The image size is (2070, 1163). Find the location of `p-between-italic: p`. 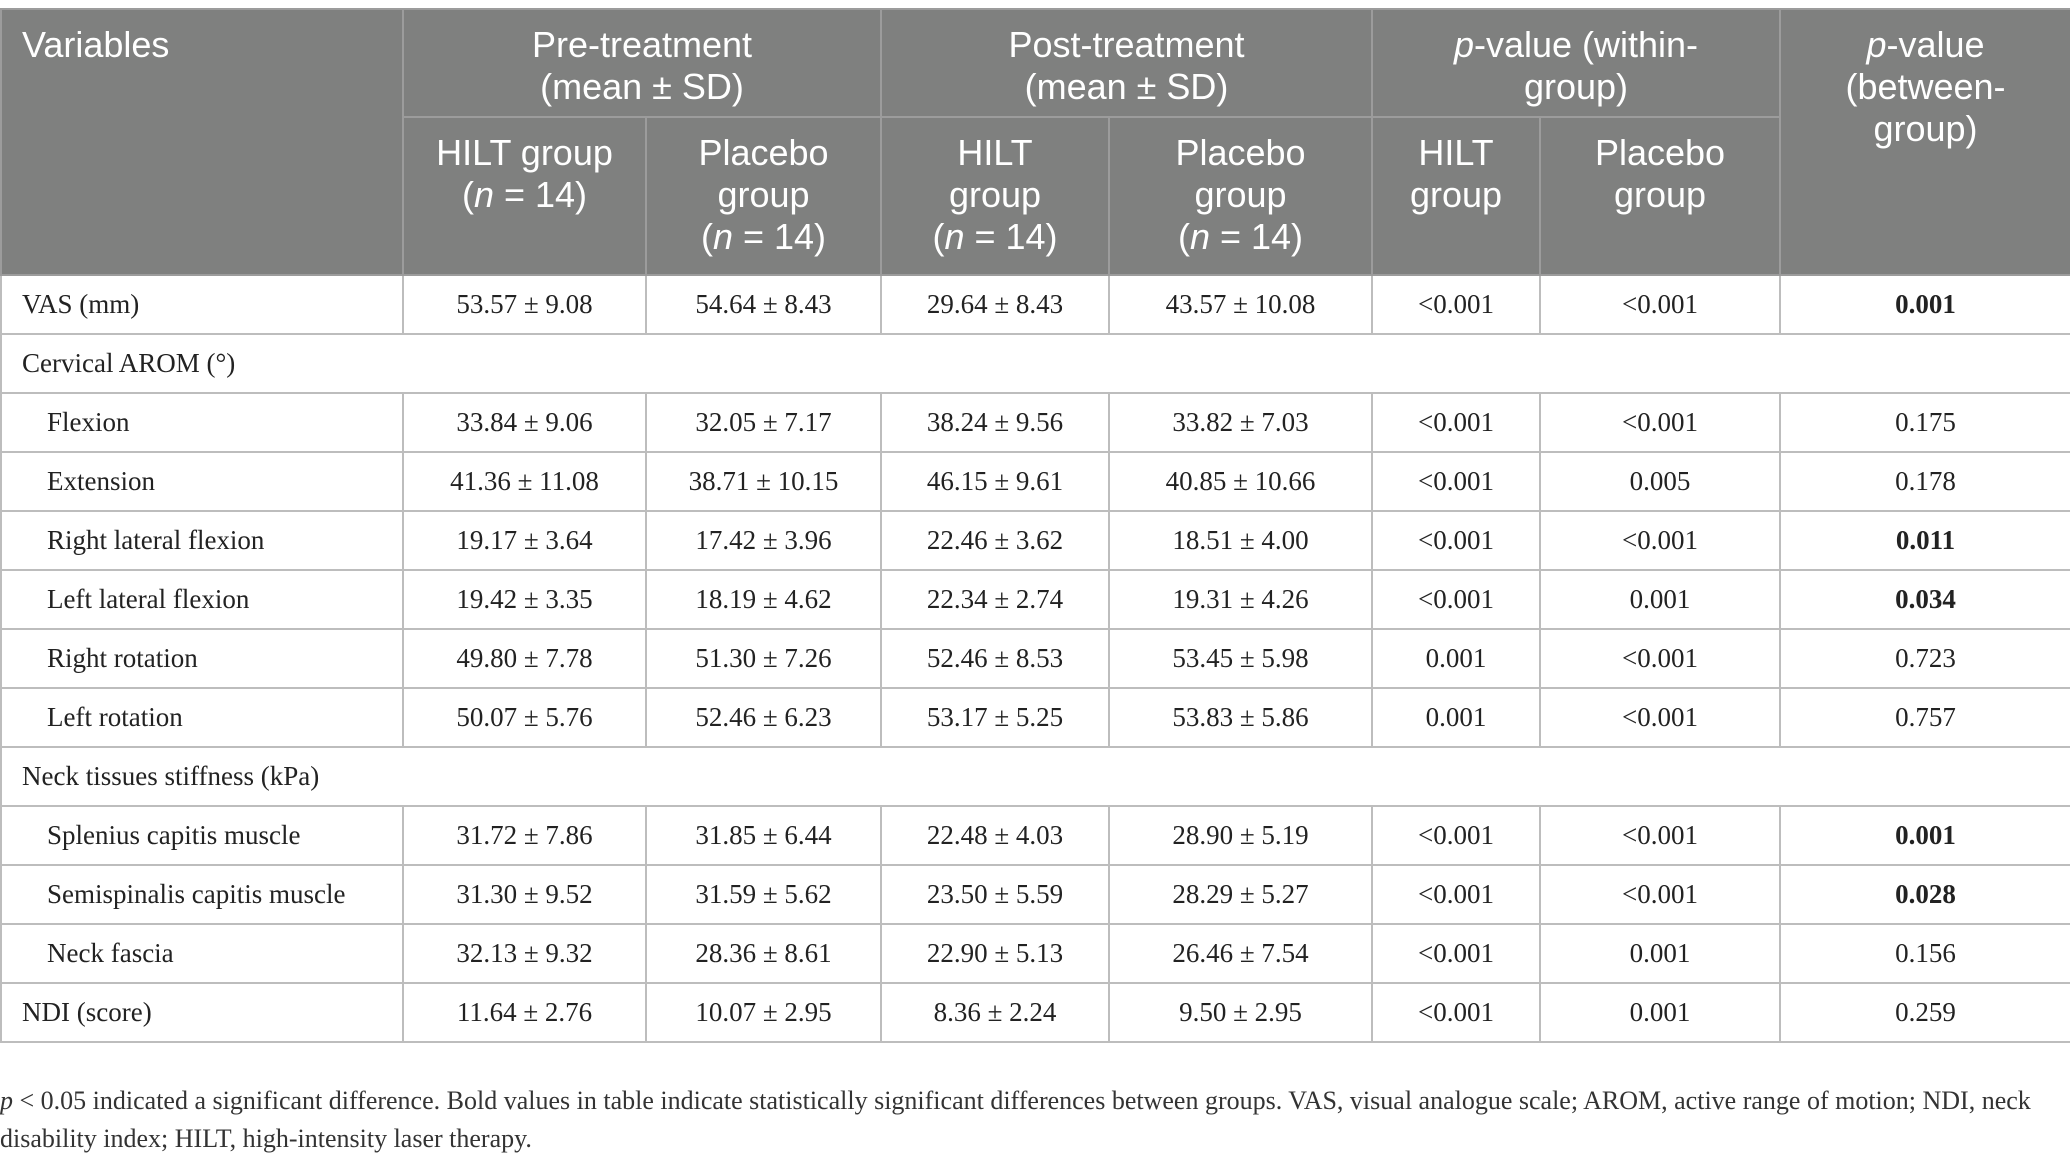

p-between-italic: p is located at coordinates (1876, 44).